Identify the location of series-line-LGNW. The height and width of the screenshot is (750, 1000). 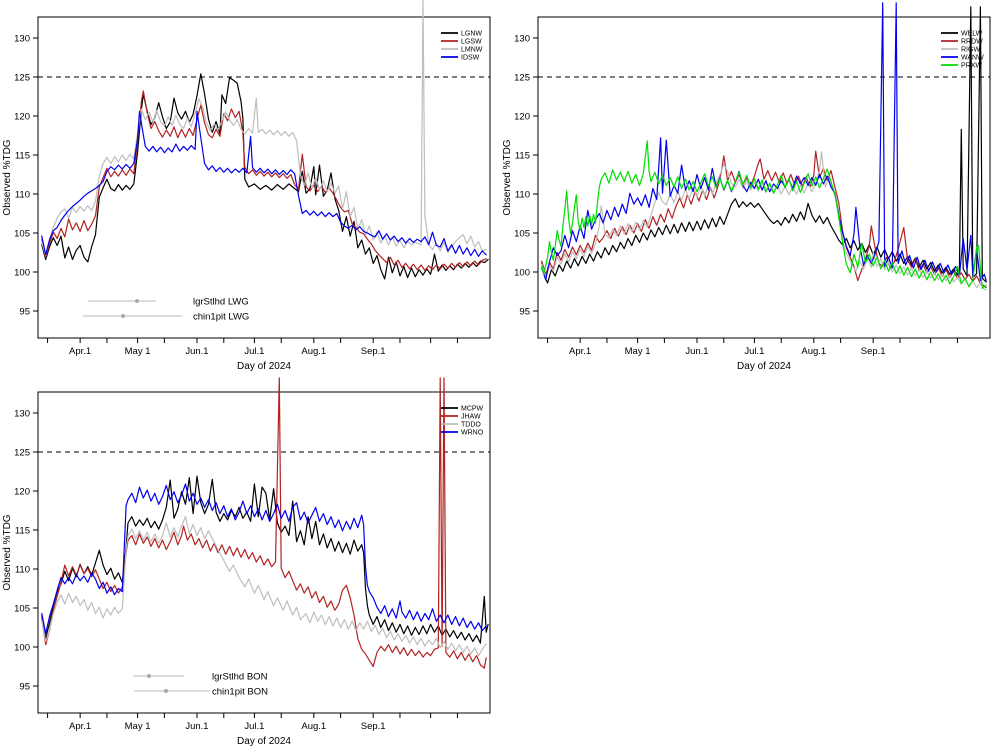
(265, 176).